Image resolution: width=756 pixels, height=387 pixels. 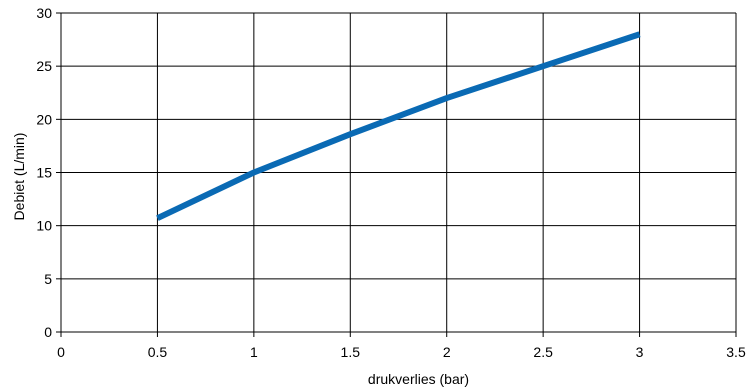 What do you see at coordinates (418, 379) in the screenshot?
I see `x-axis-title: drukverlies (bar)` at bounding box center [418, 379].